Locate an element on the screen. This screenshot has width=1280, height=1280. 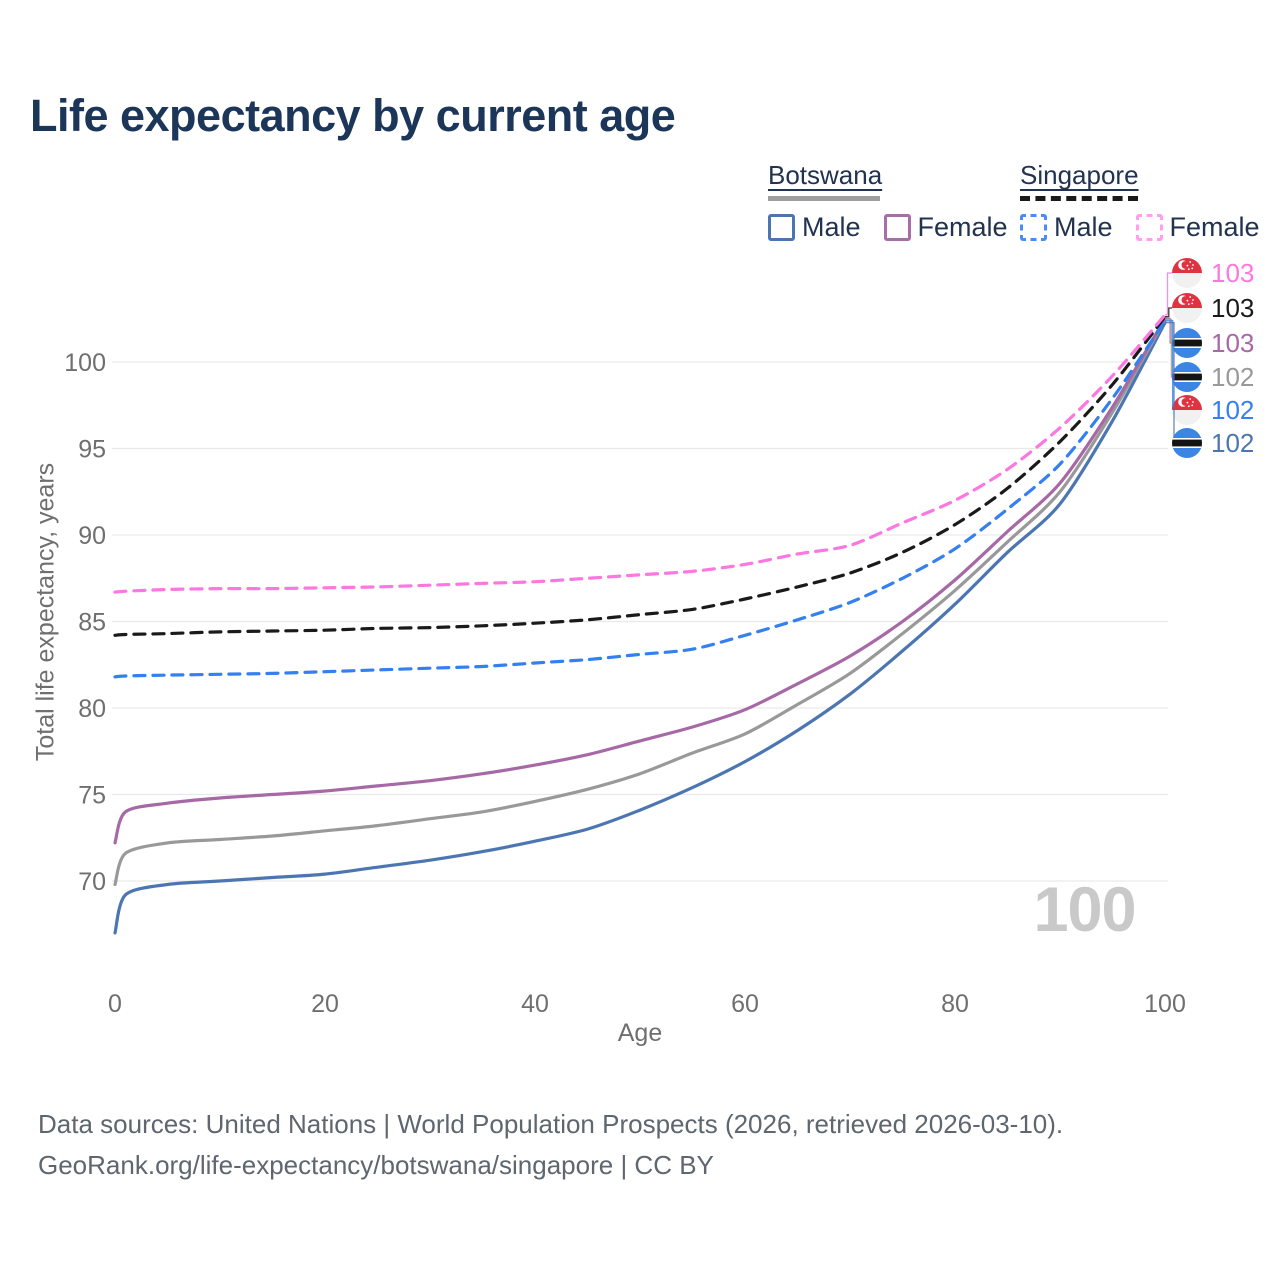
age-watermark: 100 is located at coordinates (1084, 910).